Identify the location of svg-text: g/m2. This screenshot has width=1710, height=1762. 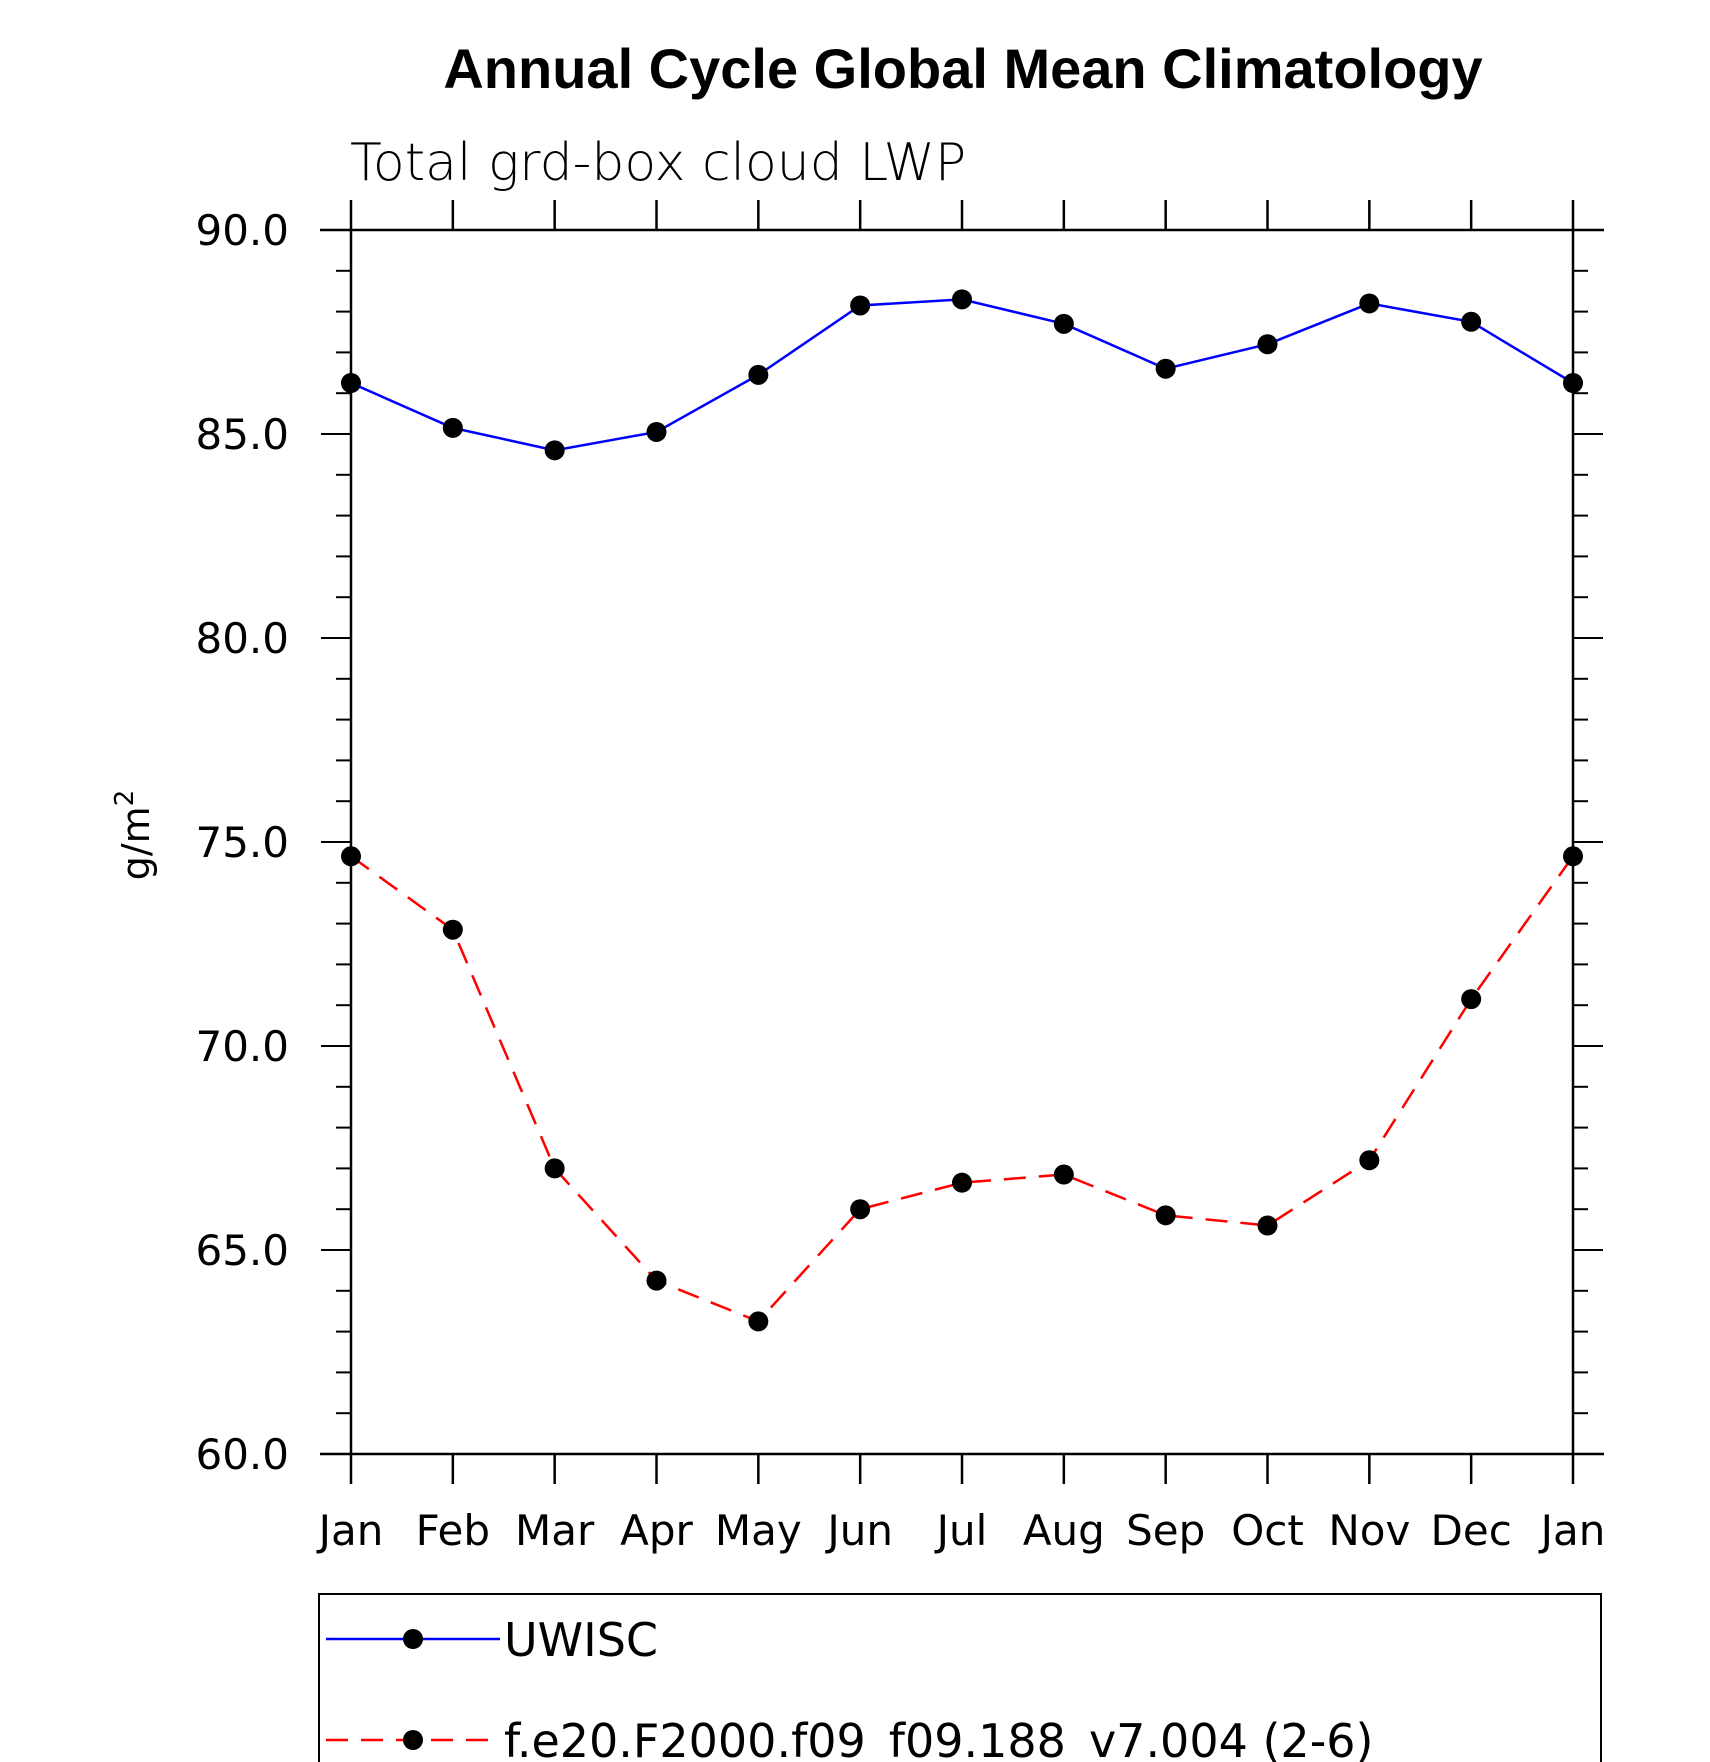
(134, 835).